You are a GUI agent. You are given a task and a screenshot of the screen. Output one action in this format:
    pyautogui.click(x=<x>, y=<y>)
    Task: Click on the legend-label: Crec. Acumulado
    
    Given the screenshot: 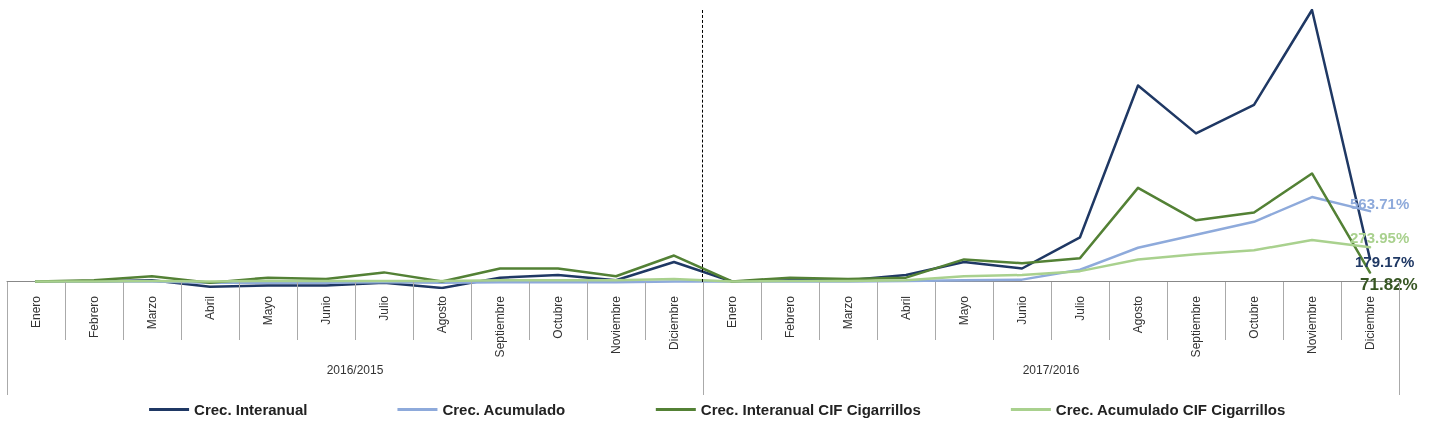 What is the action you would take?
    pyautogui.click(x=504, y=409)
    